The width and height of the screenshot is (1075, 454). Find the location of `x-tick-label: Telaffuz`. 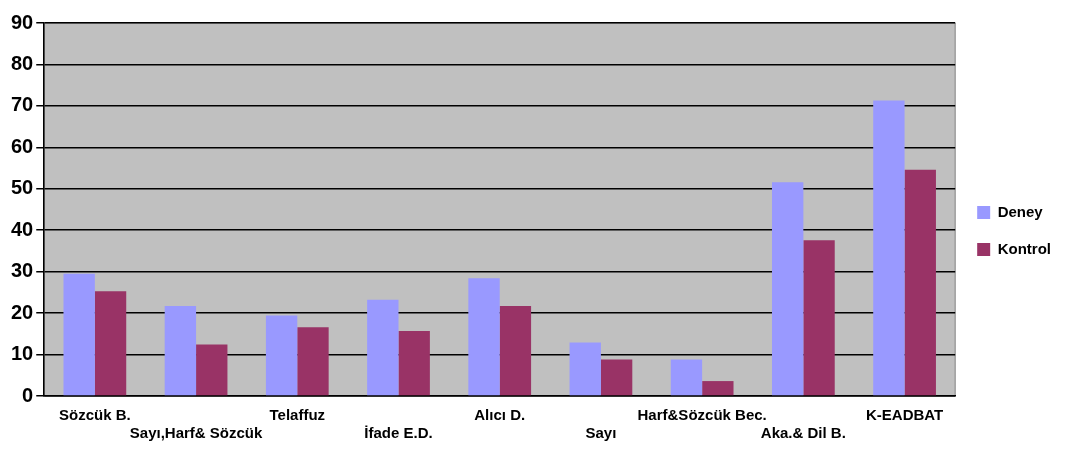

x-tick-label: Telaffuz is located at coordinates (297, 415).